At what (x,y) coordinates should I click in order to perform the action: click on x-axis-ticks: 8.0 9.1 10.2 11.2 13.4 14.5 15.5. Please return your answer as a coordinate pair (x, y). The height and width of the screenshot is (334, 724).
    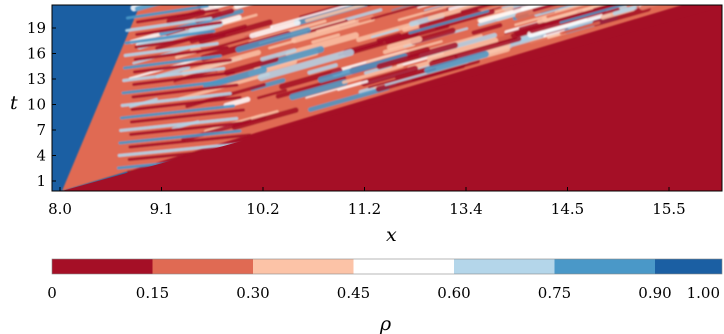
    Looking at the image, I should click on (367, 202).